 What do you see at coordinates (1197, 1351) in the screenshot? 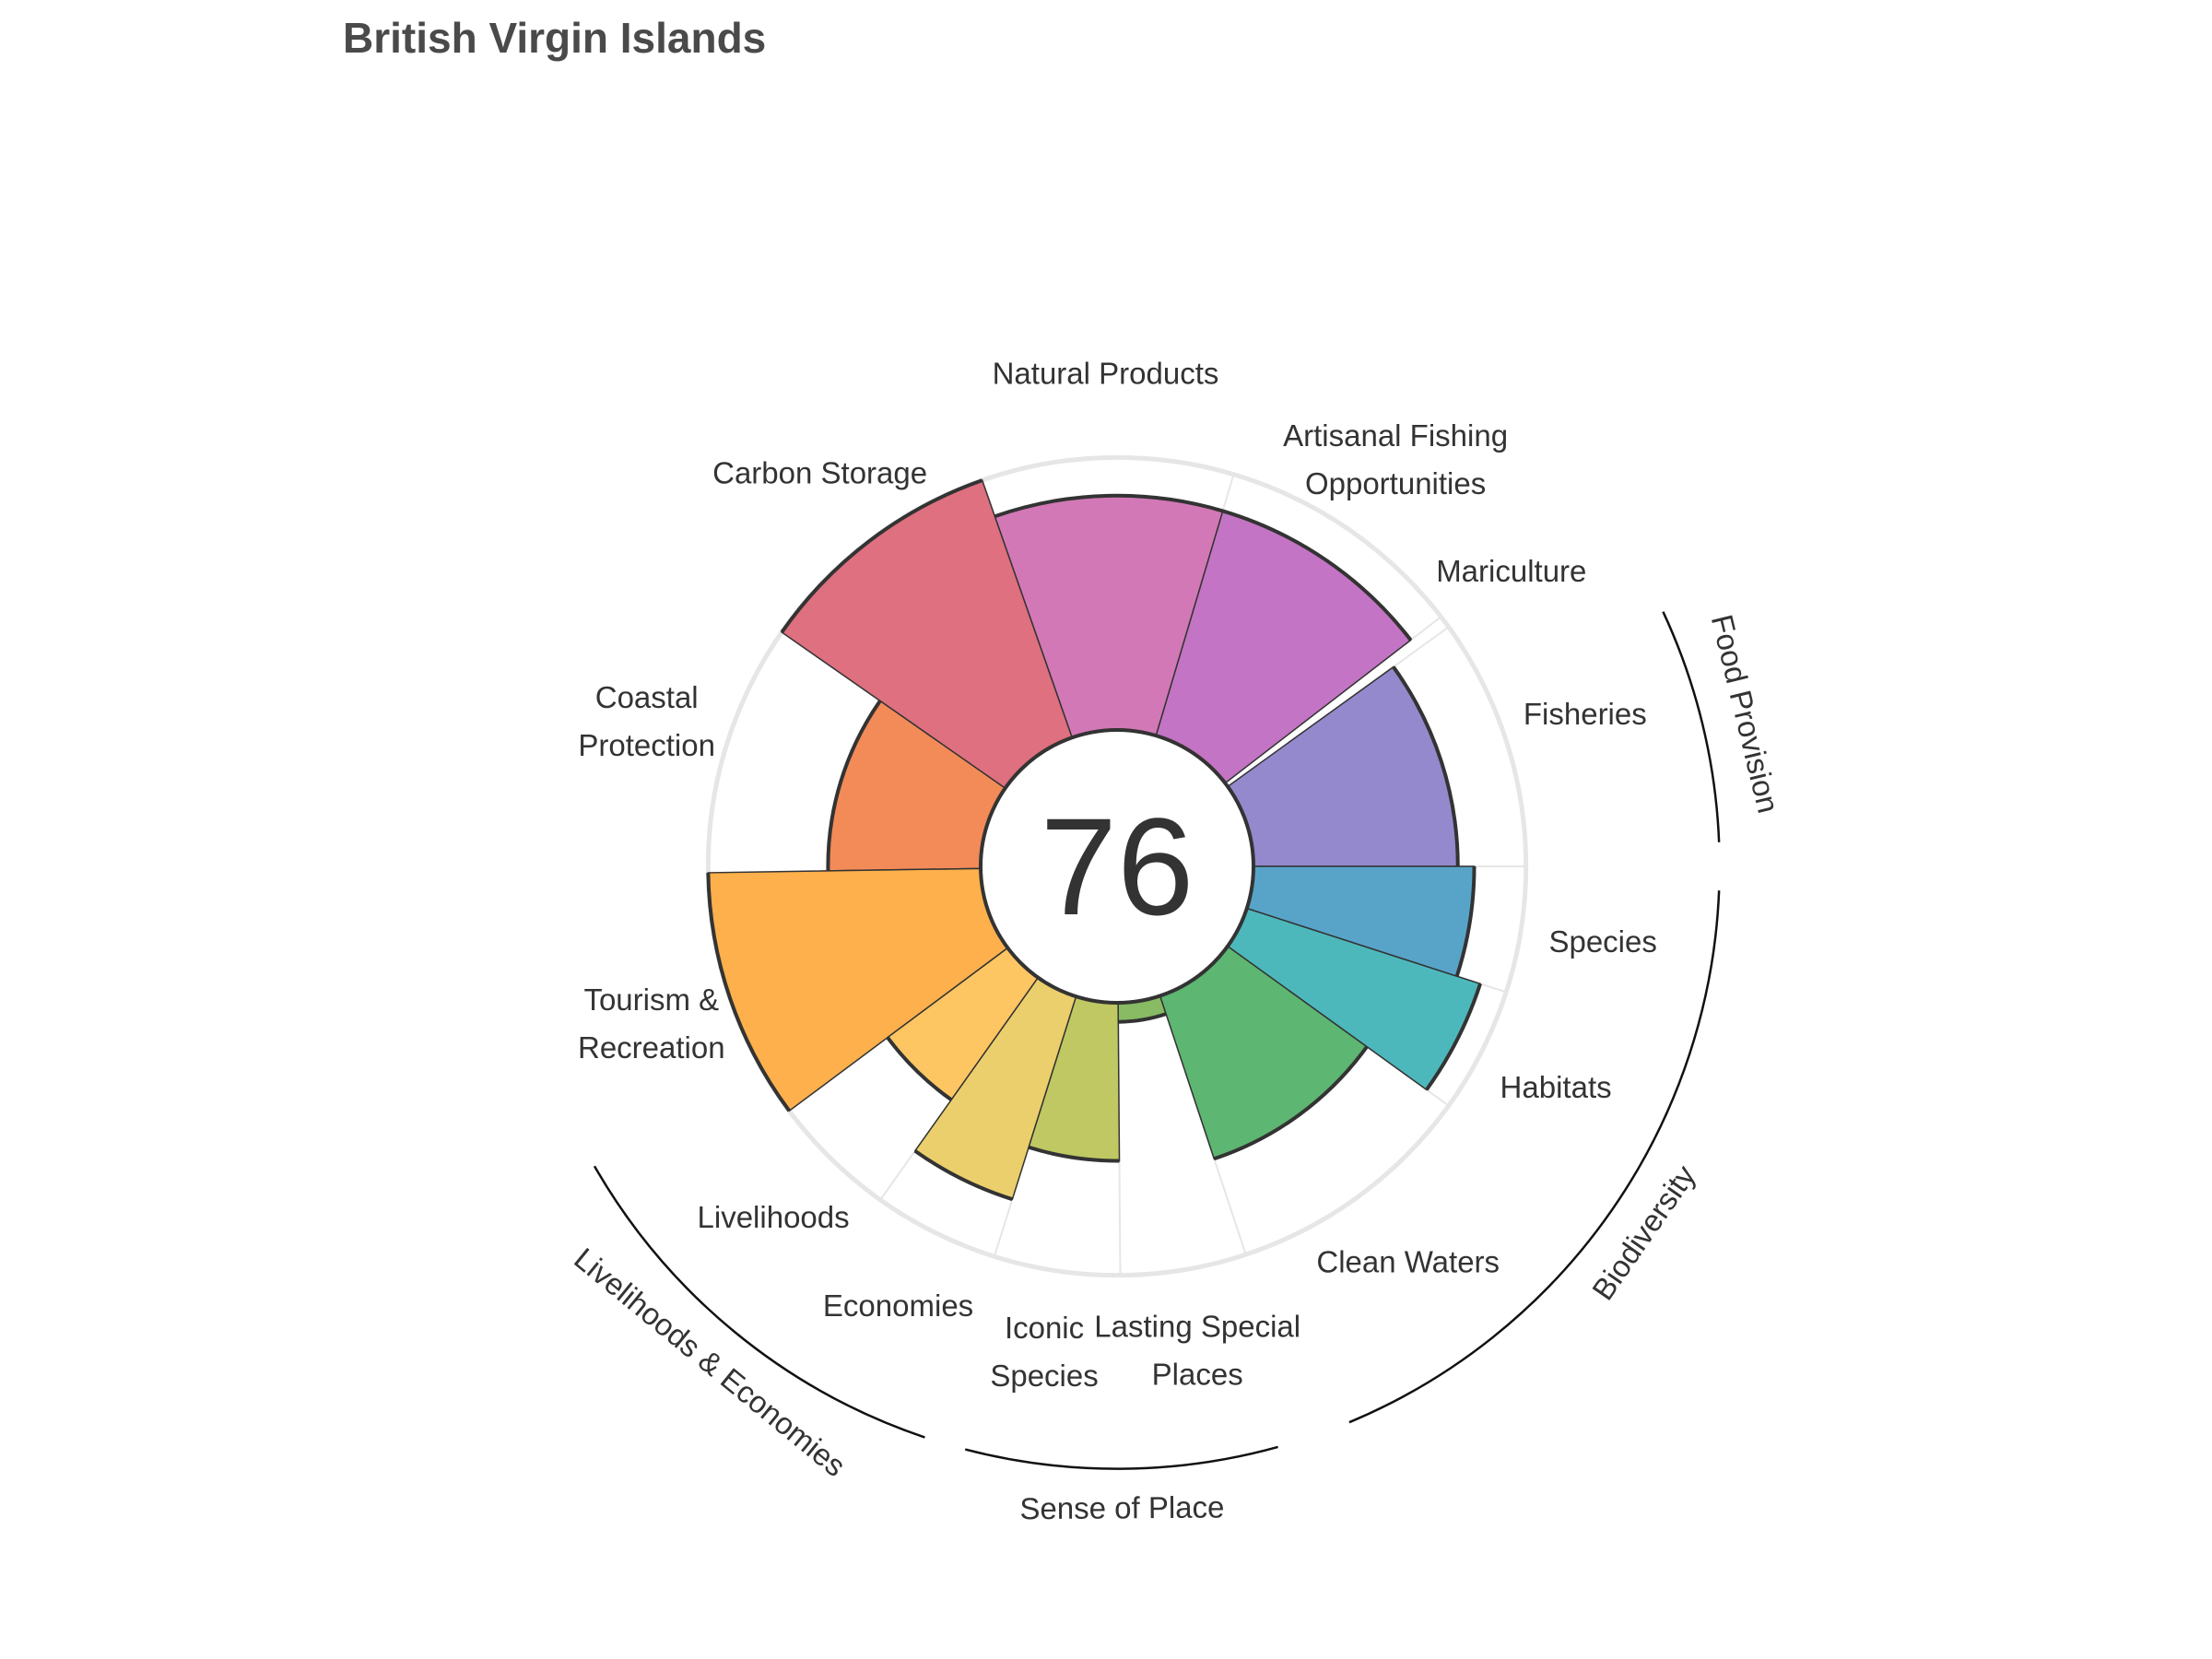
I see `label-lasting-special-places: Lasting Special Places` at bounding box center [1197, 1351].